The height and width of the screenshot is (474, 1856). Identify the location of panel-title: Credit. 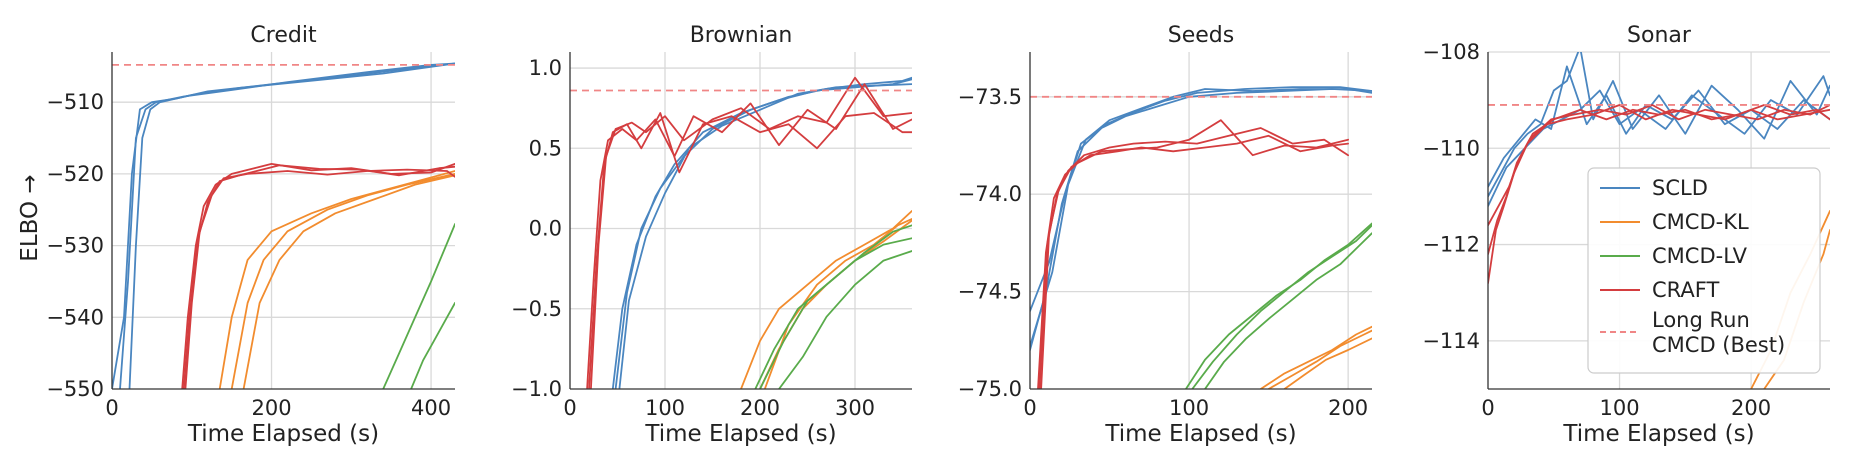
(283, 35).